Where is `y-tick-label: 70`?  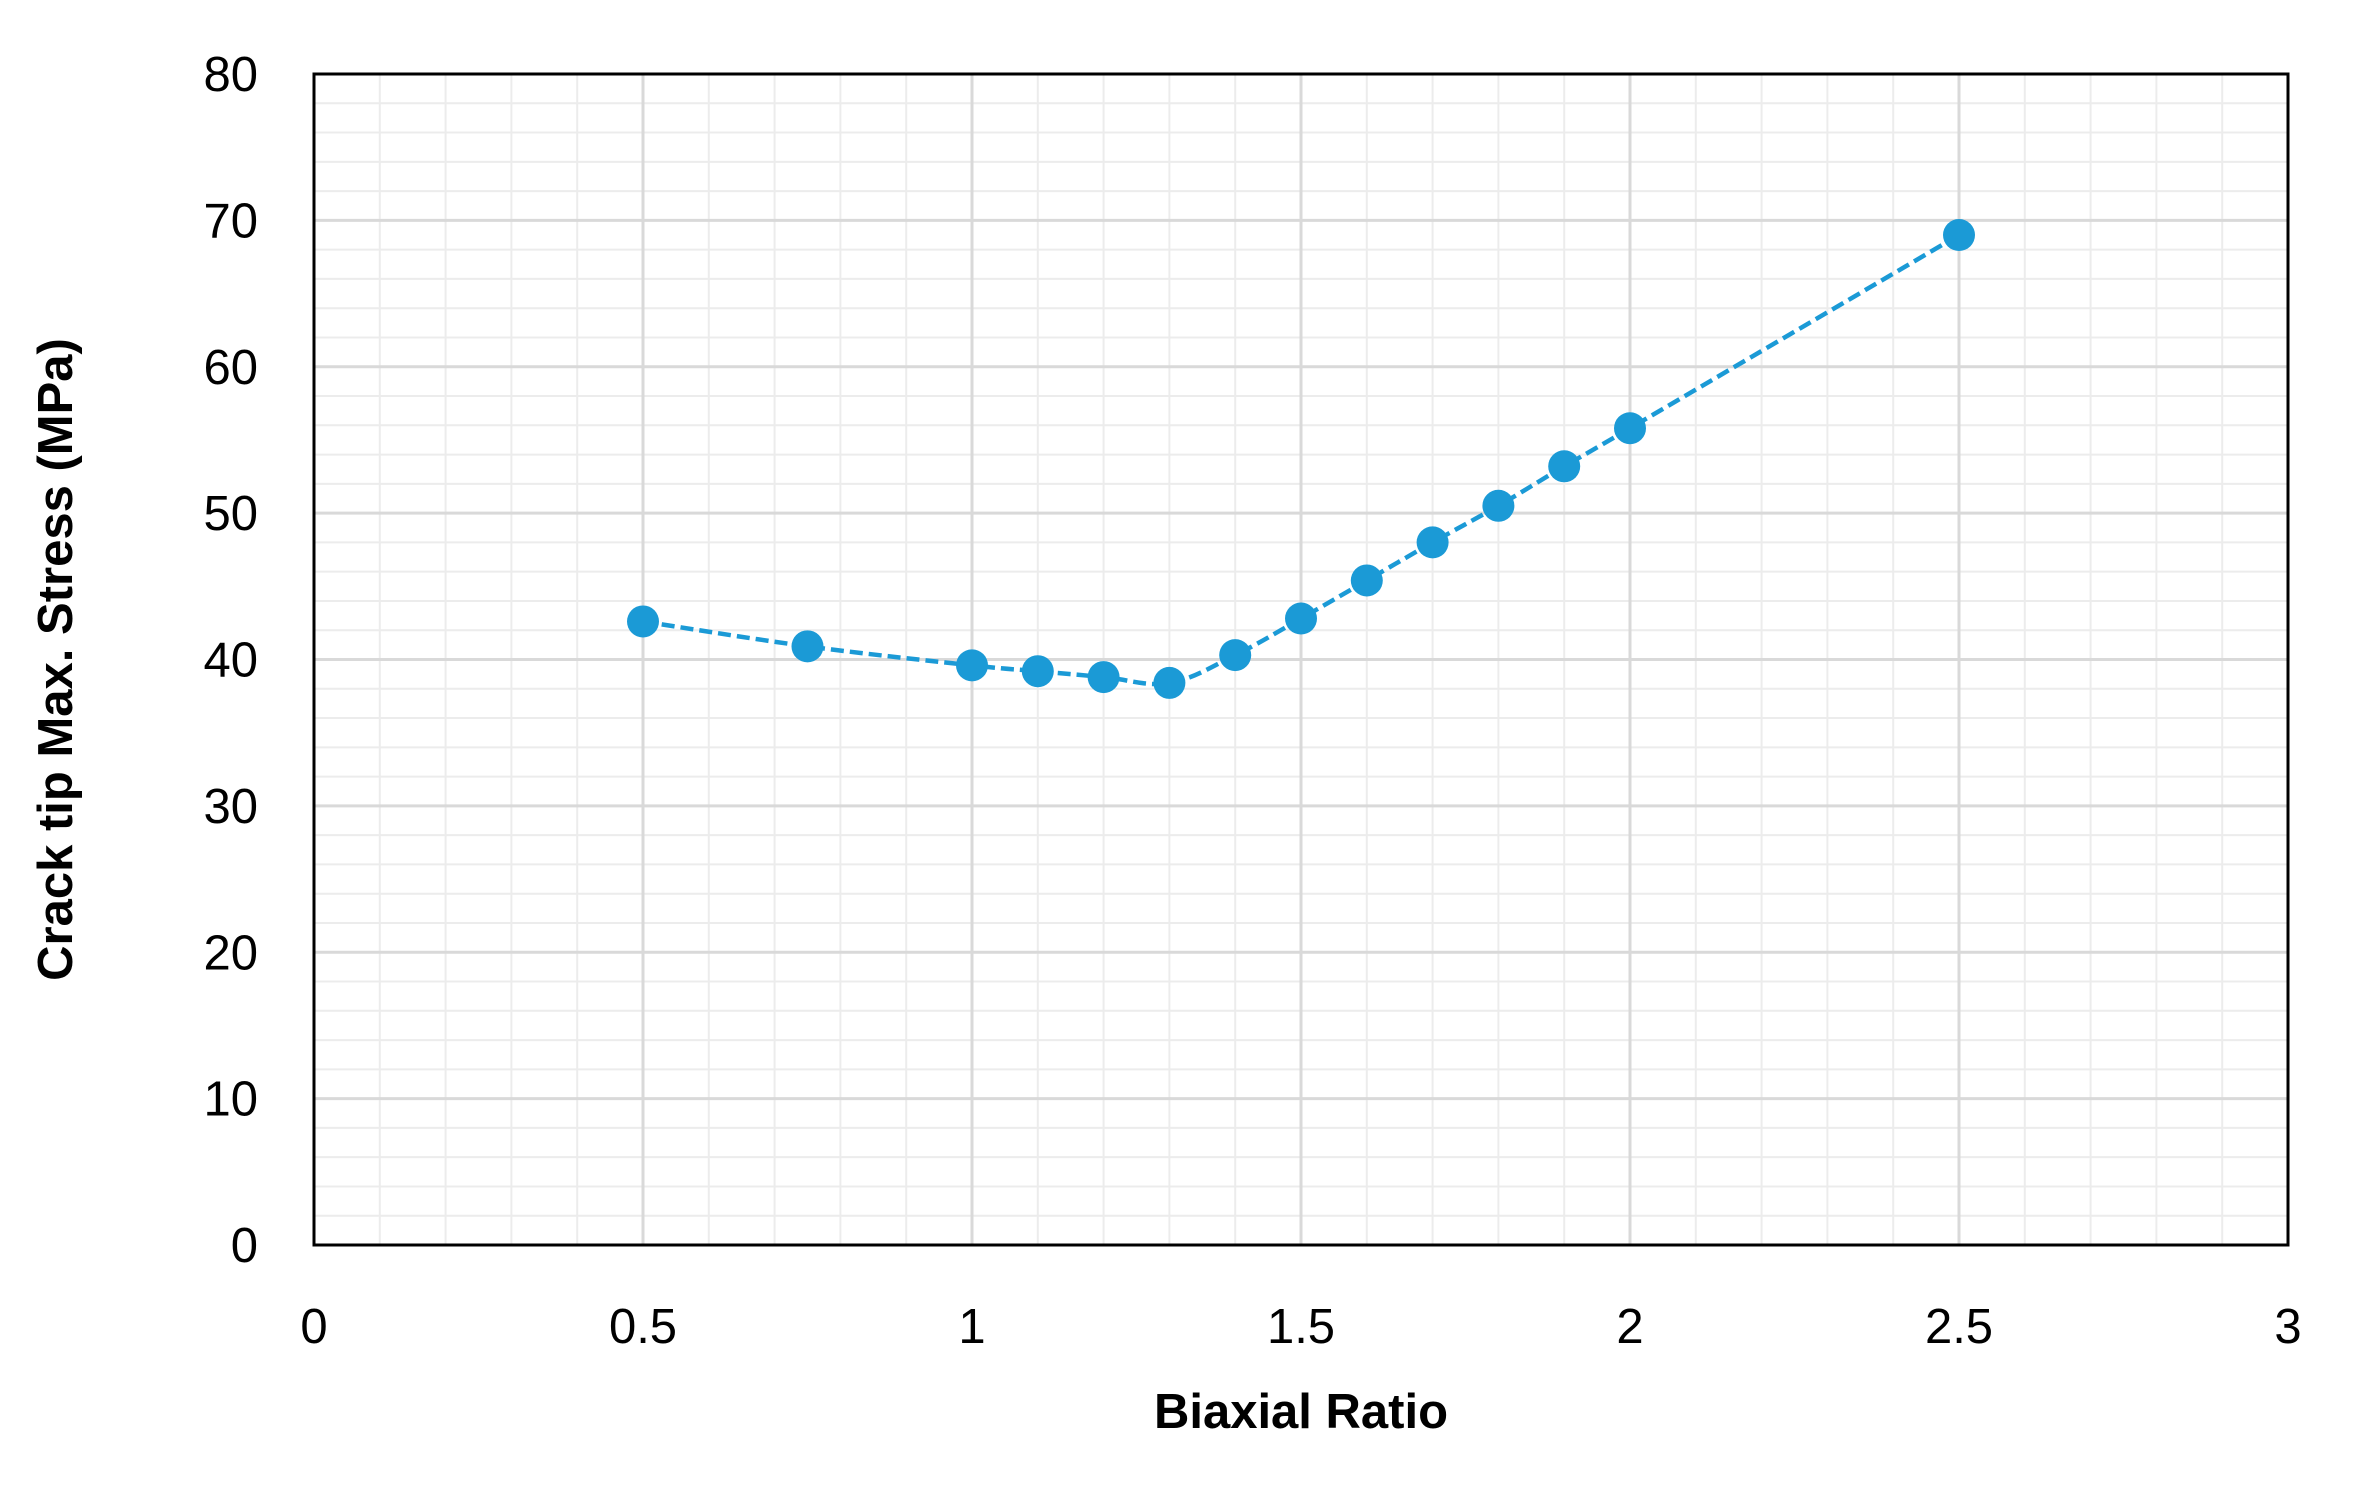 y-tick-label: 70 is located at coordinates (230, 221).